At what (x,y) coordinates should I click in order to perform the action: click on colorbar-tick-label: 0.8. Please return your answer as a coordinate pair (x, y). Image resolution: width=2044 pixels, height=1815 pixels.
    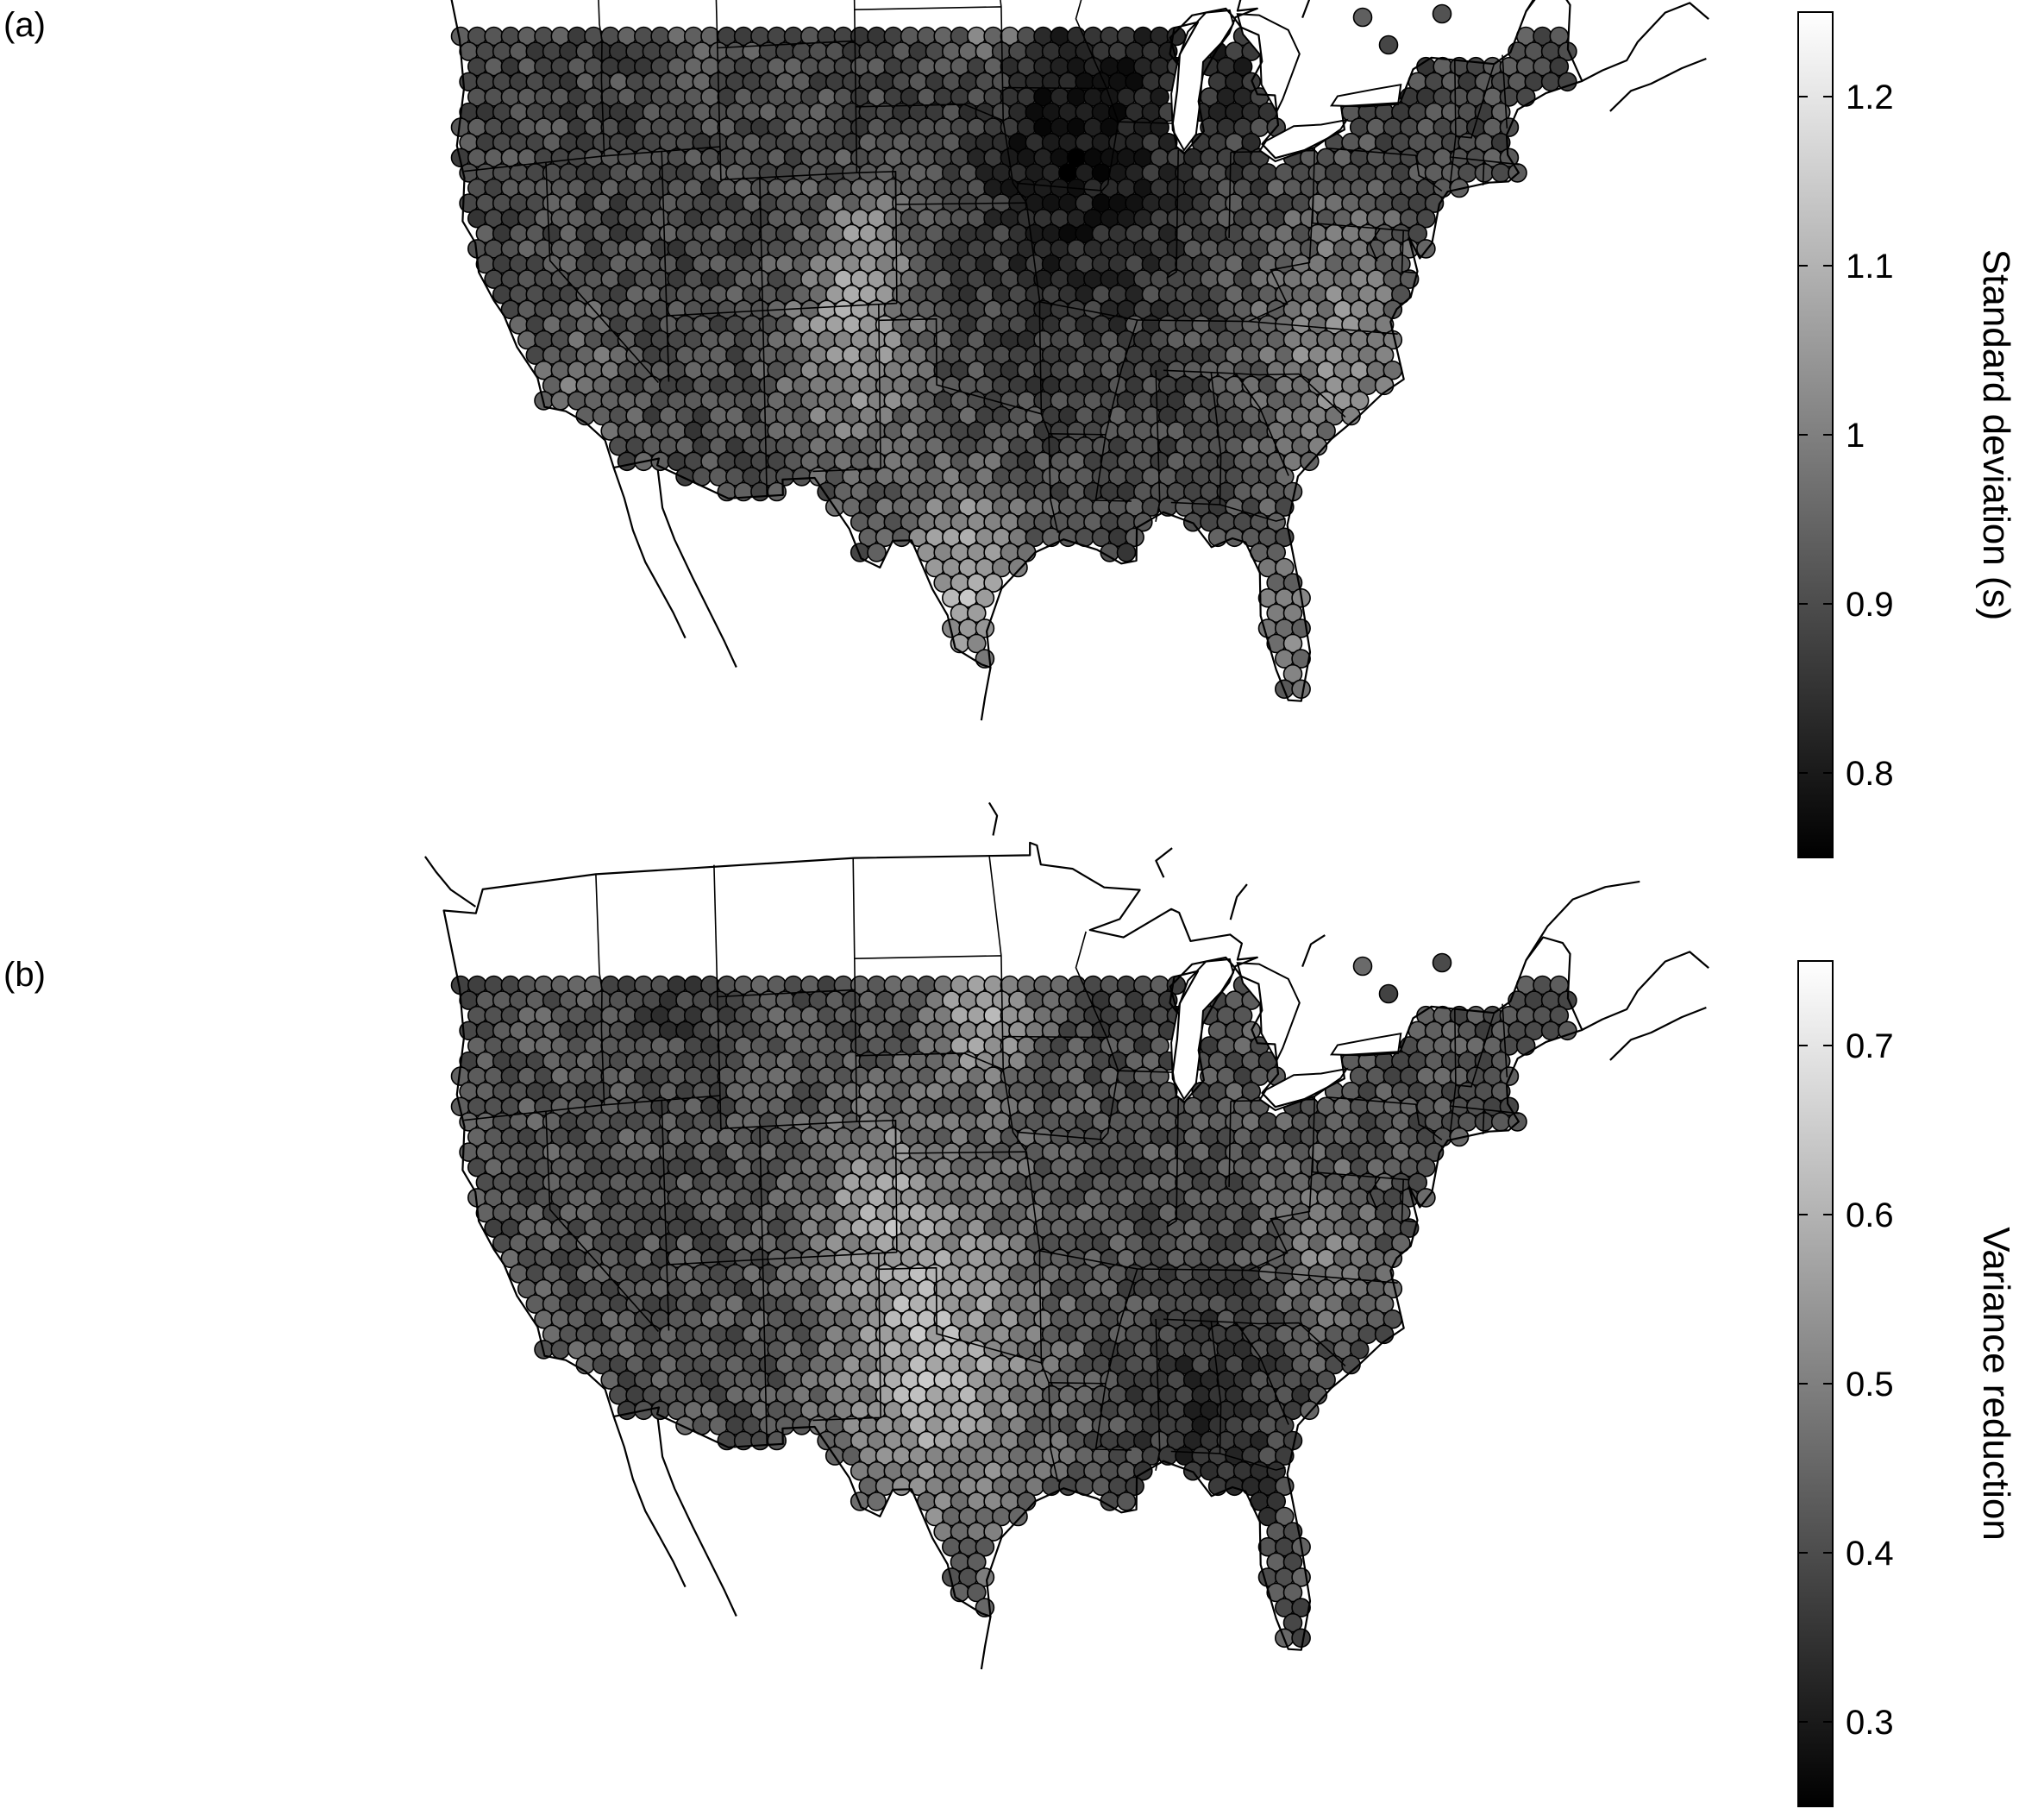
    Looking at the image, I should click on (1870, 774).